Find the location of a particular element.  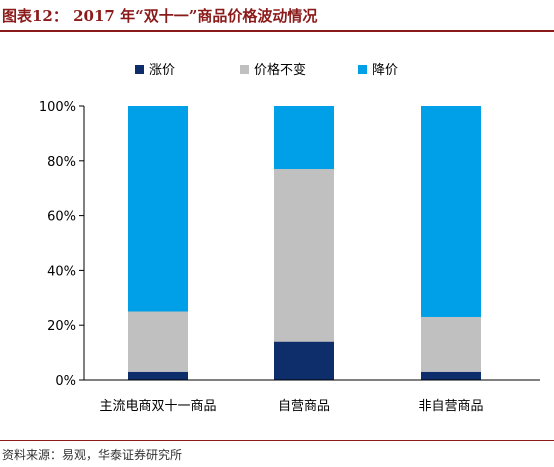

x-axis: 主流电商双十一商品 自营商品 非自营商品 is located at coordinates (312, 396).